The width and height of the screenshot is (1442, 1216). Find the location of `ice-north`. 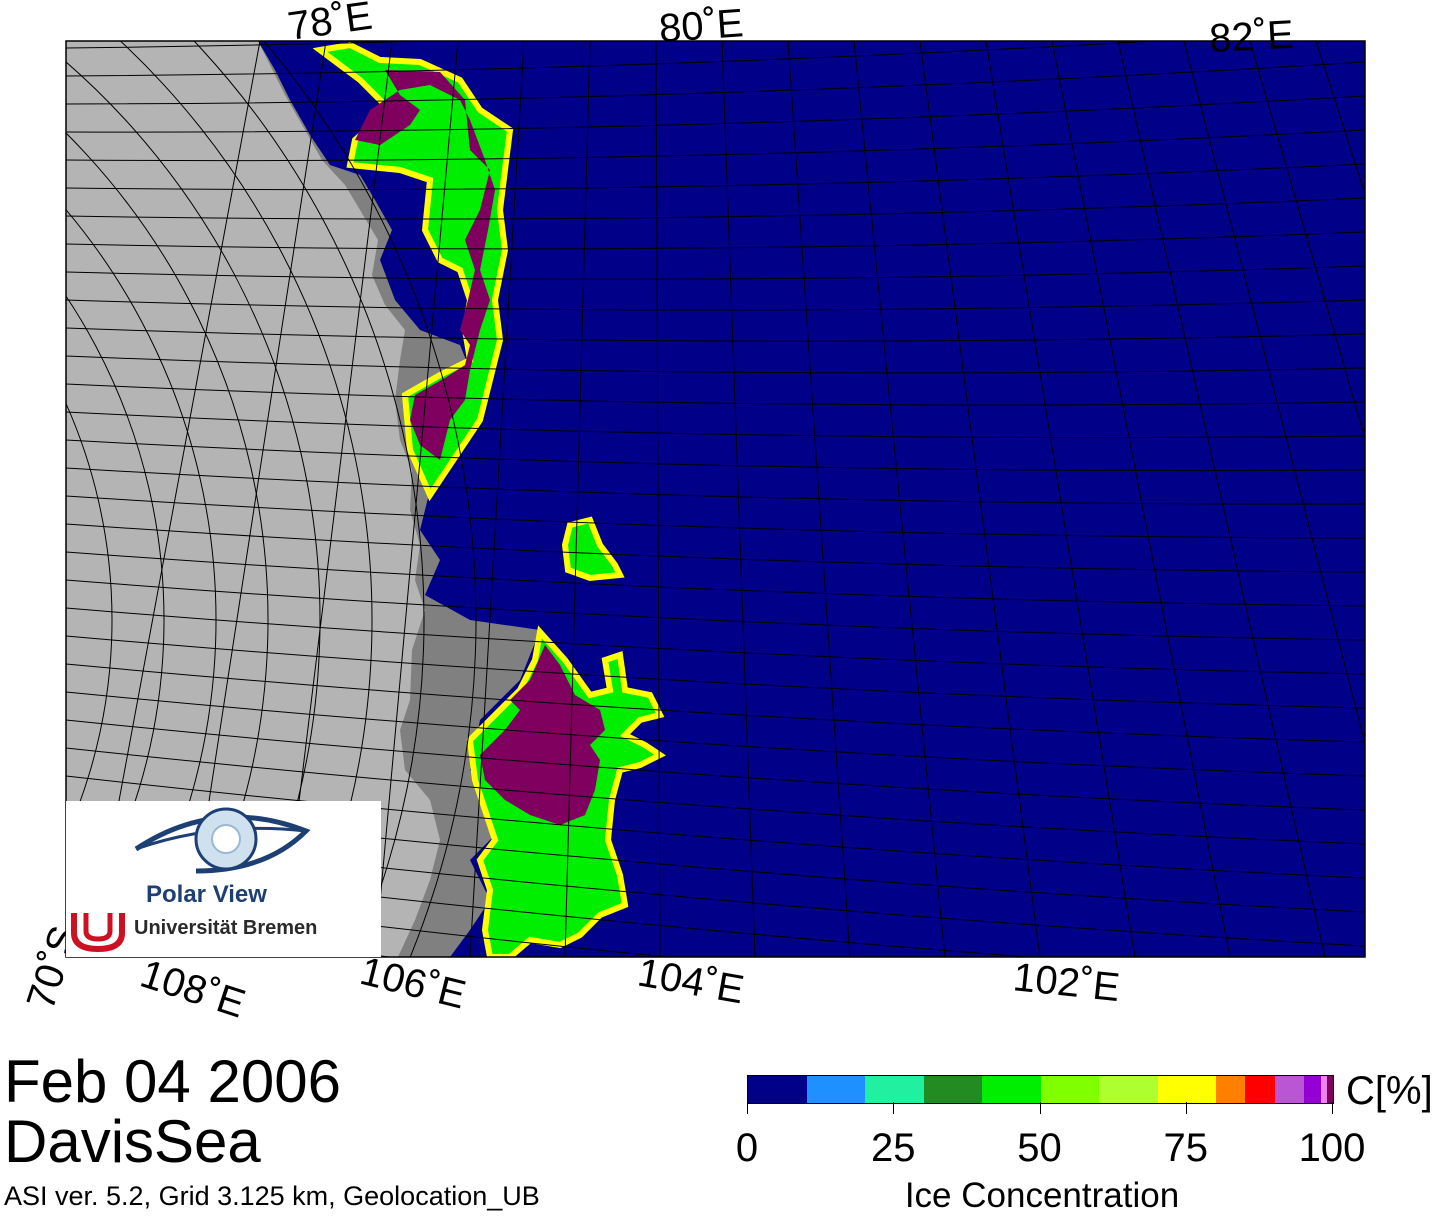

ice-north is located at coordinates (413, 271).